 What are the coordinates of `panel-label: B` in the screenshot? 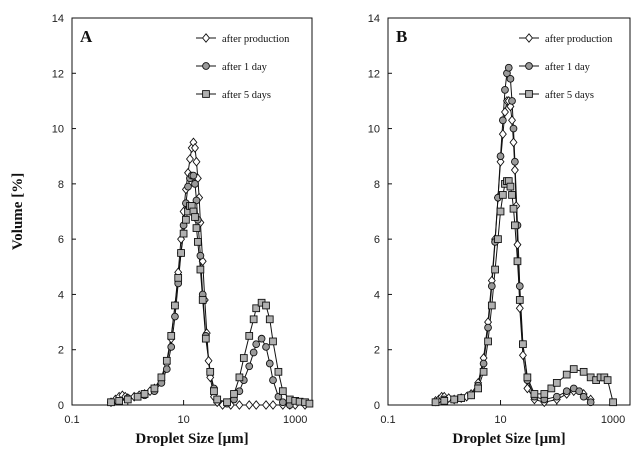 It's located at (401, 36).